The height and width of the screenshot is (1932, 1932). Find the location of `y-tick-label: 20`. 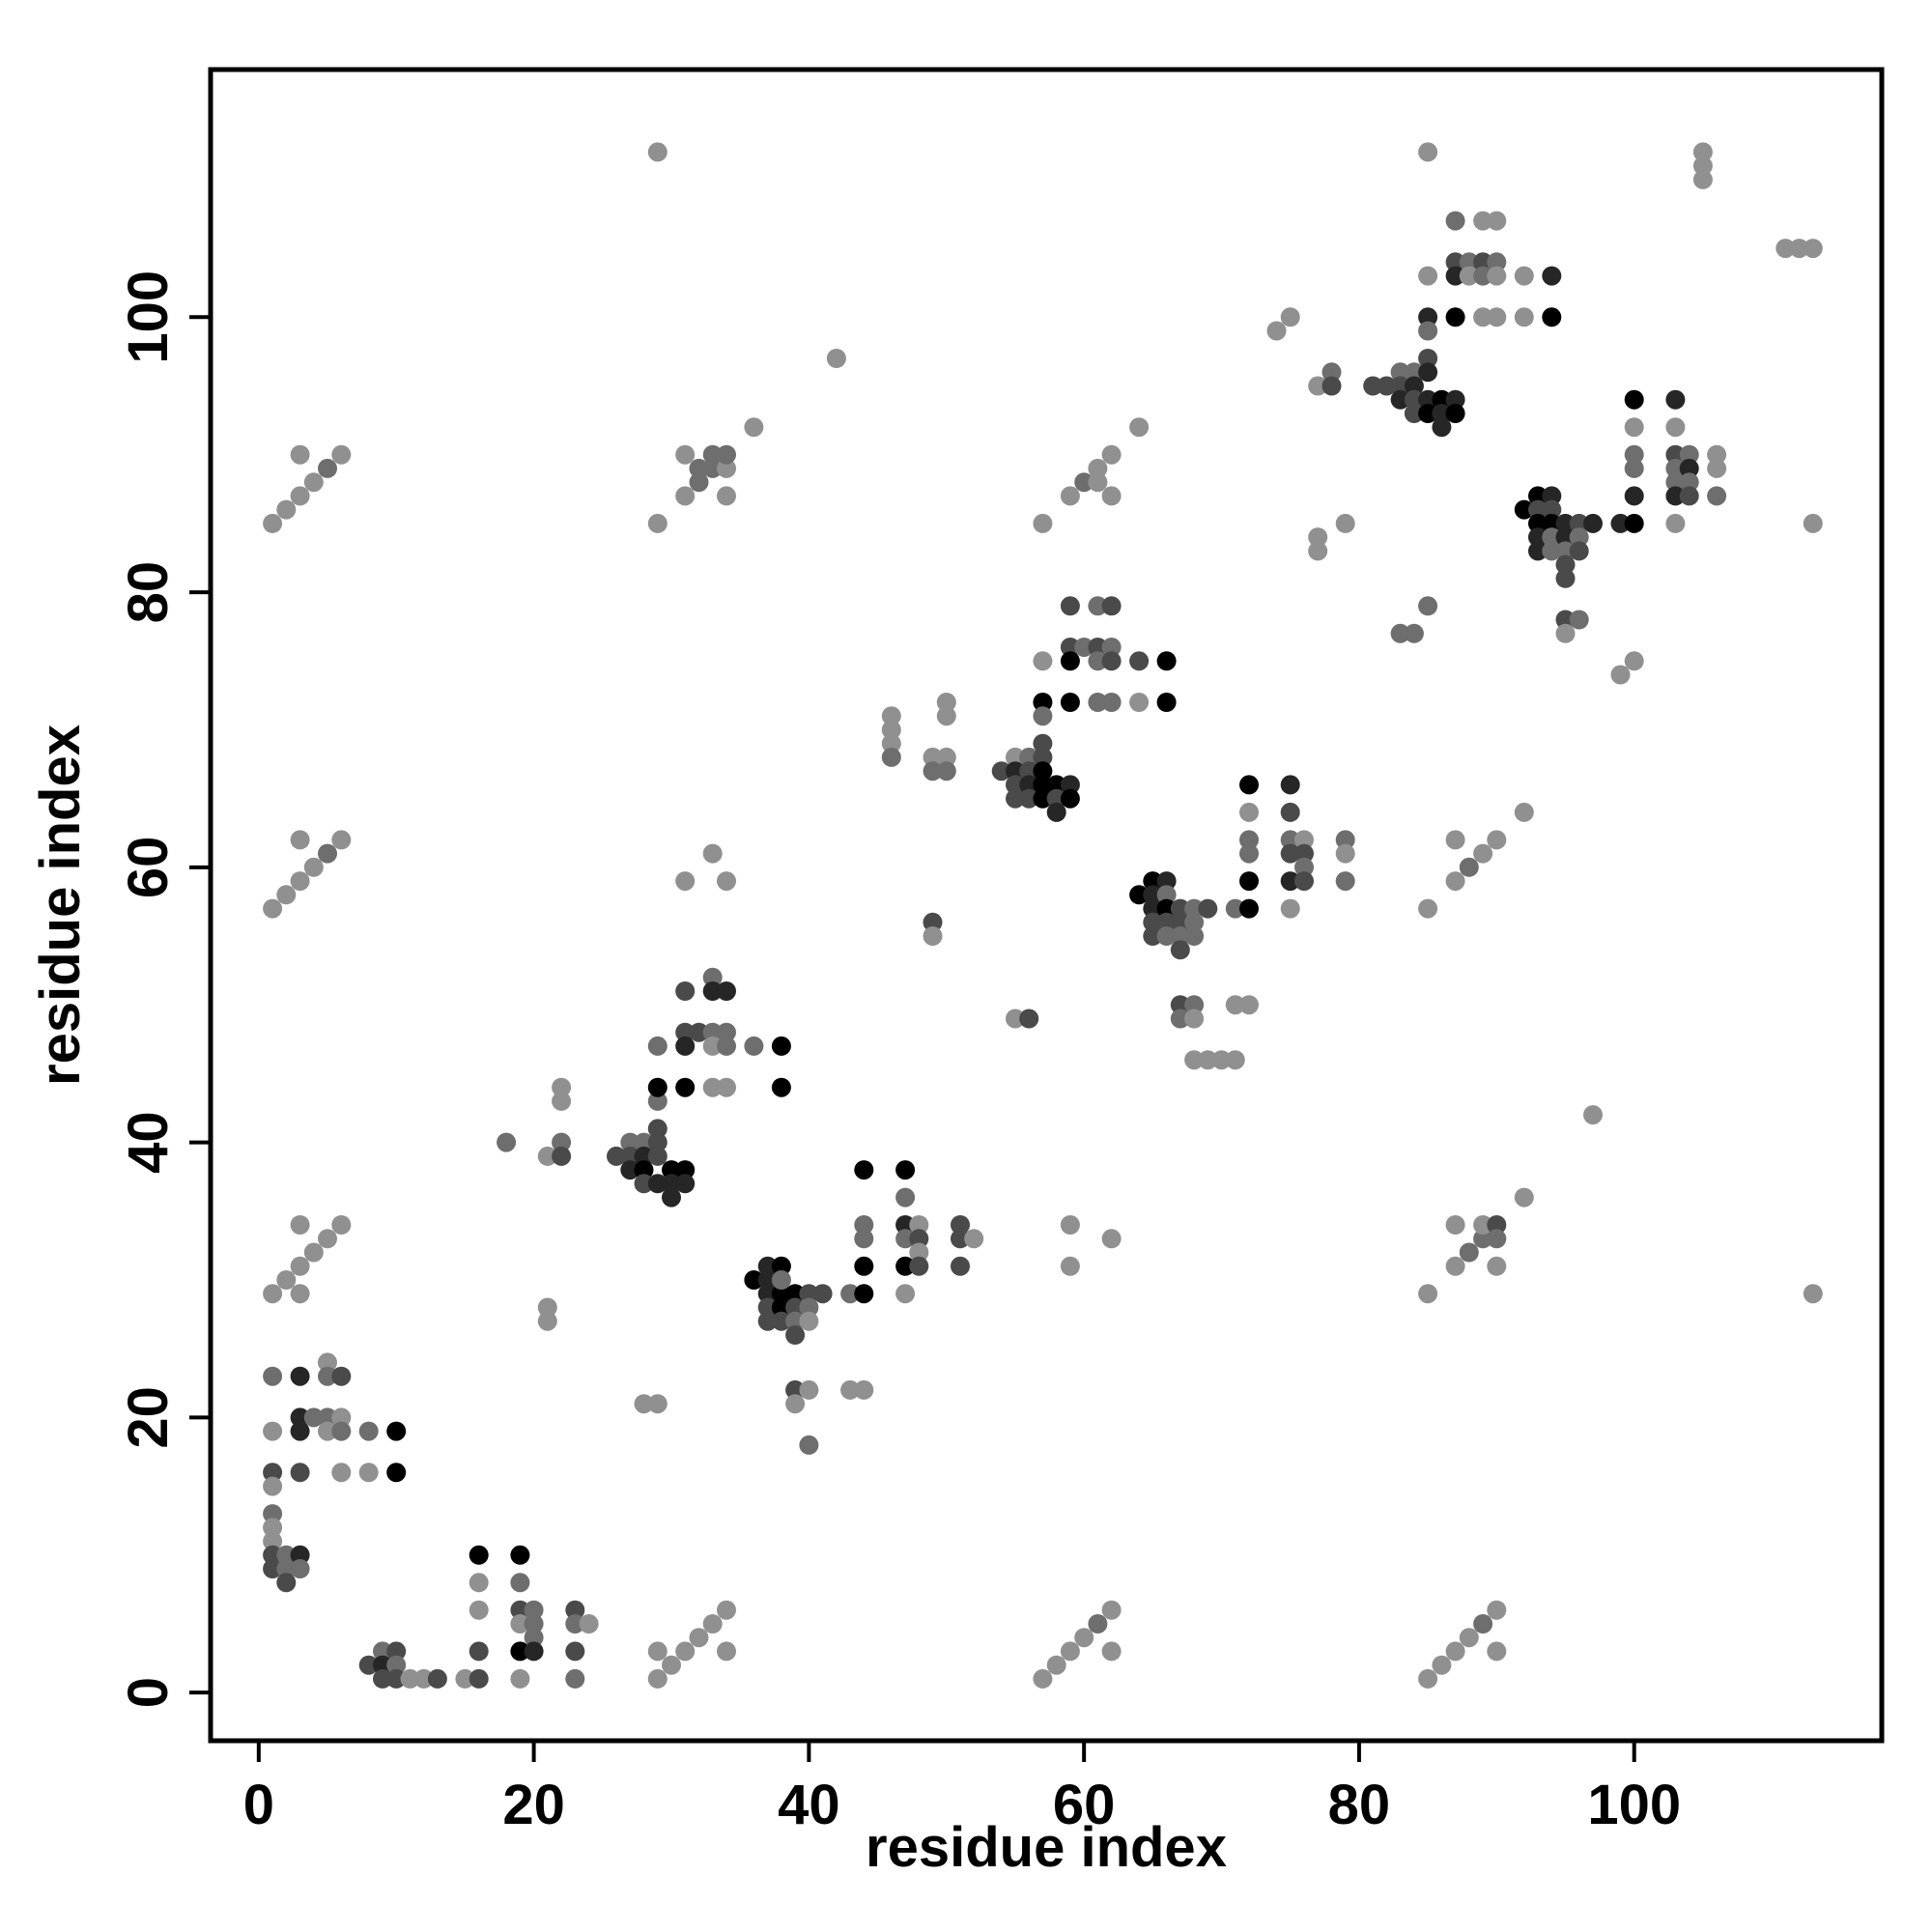

y-tick-label: 20 is located at coordinates (148, 1417).